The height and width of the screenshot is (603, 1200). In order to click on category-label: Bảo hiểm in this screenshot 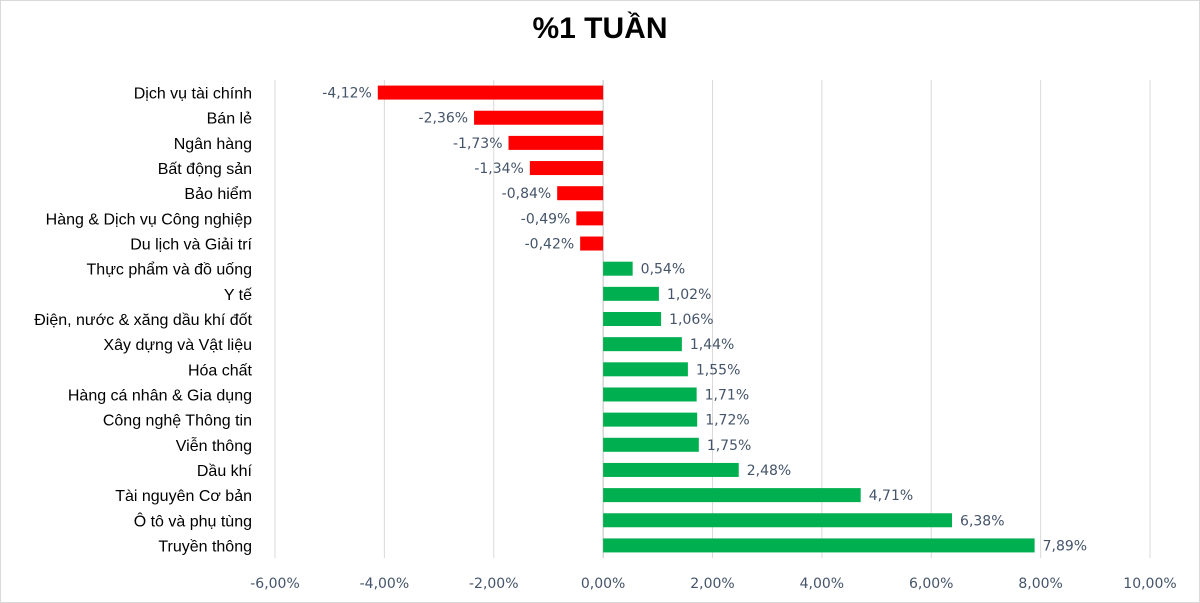, I will do `click(218, 194)`.